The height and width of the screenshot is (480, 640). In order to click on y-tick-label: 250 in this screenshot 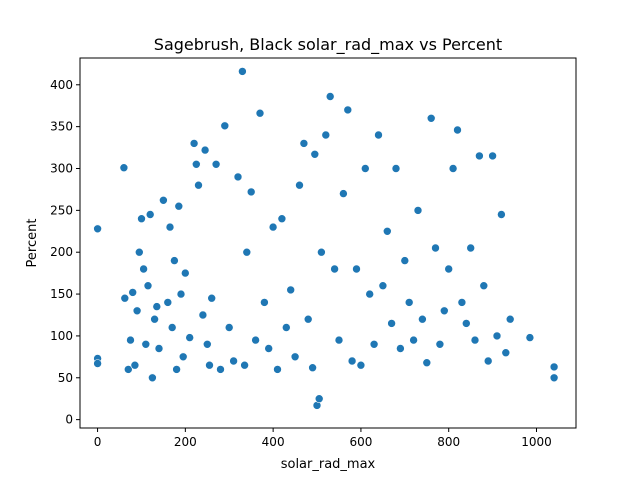, I will do `click(61, 210)`.